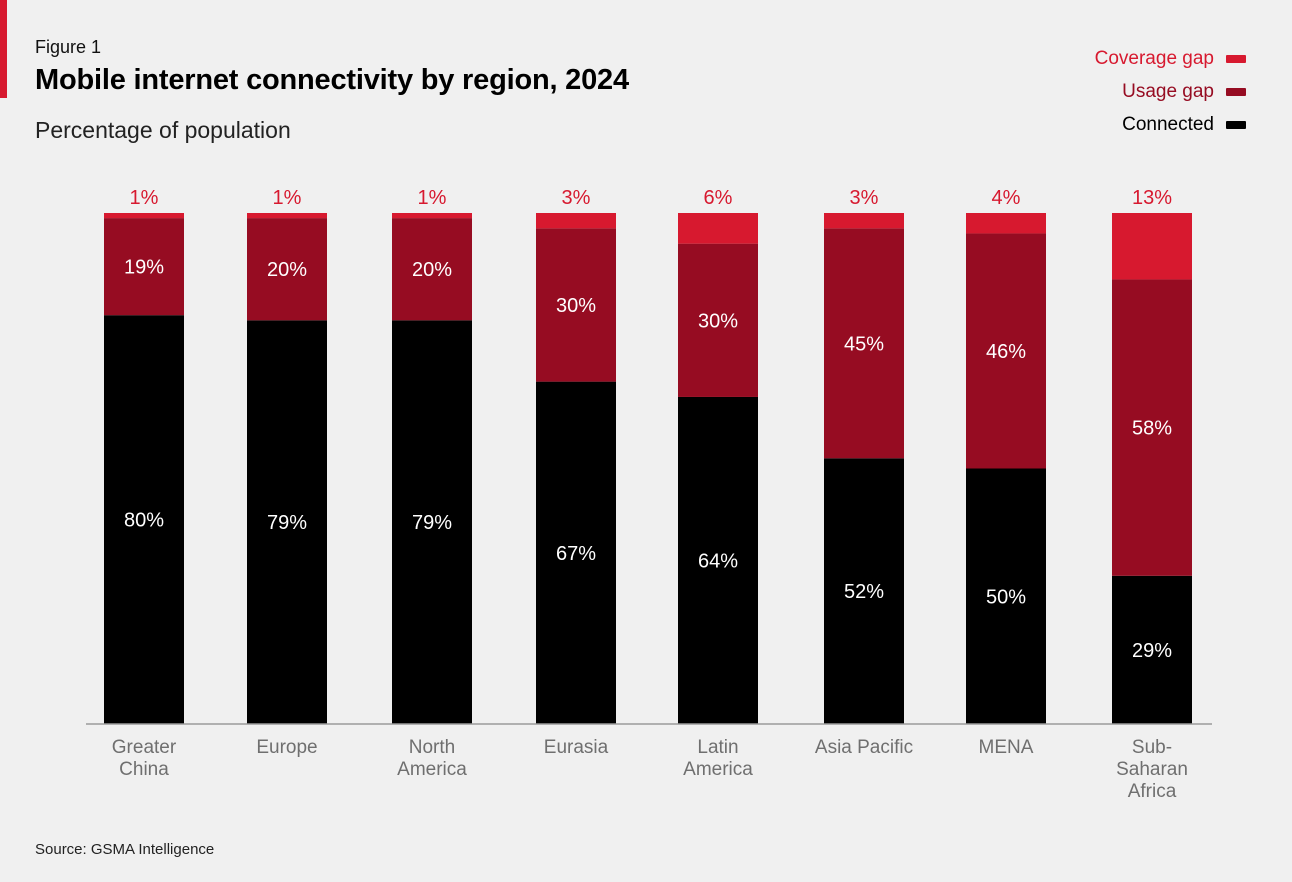 This screenshot has height=882, width=1292. What do you see at coordinates (864, 198) in the screenshot?
I see `data-label-coverage-gap-asia-pacific: 3%` at bounding box center [864, 198].